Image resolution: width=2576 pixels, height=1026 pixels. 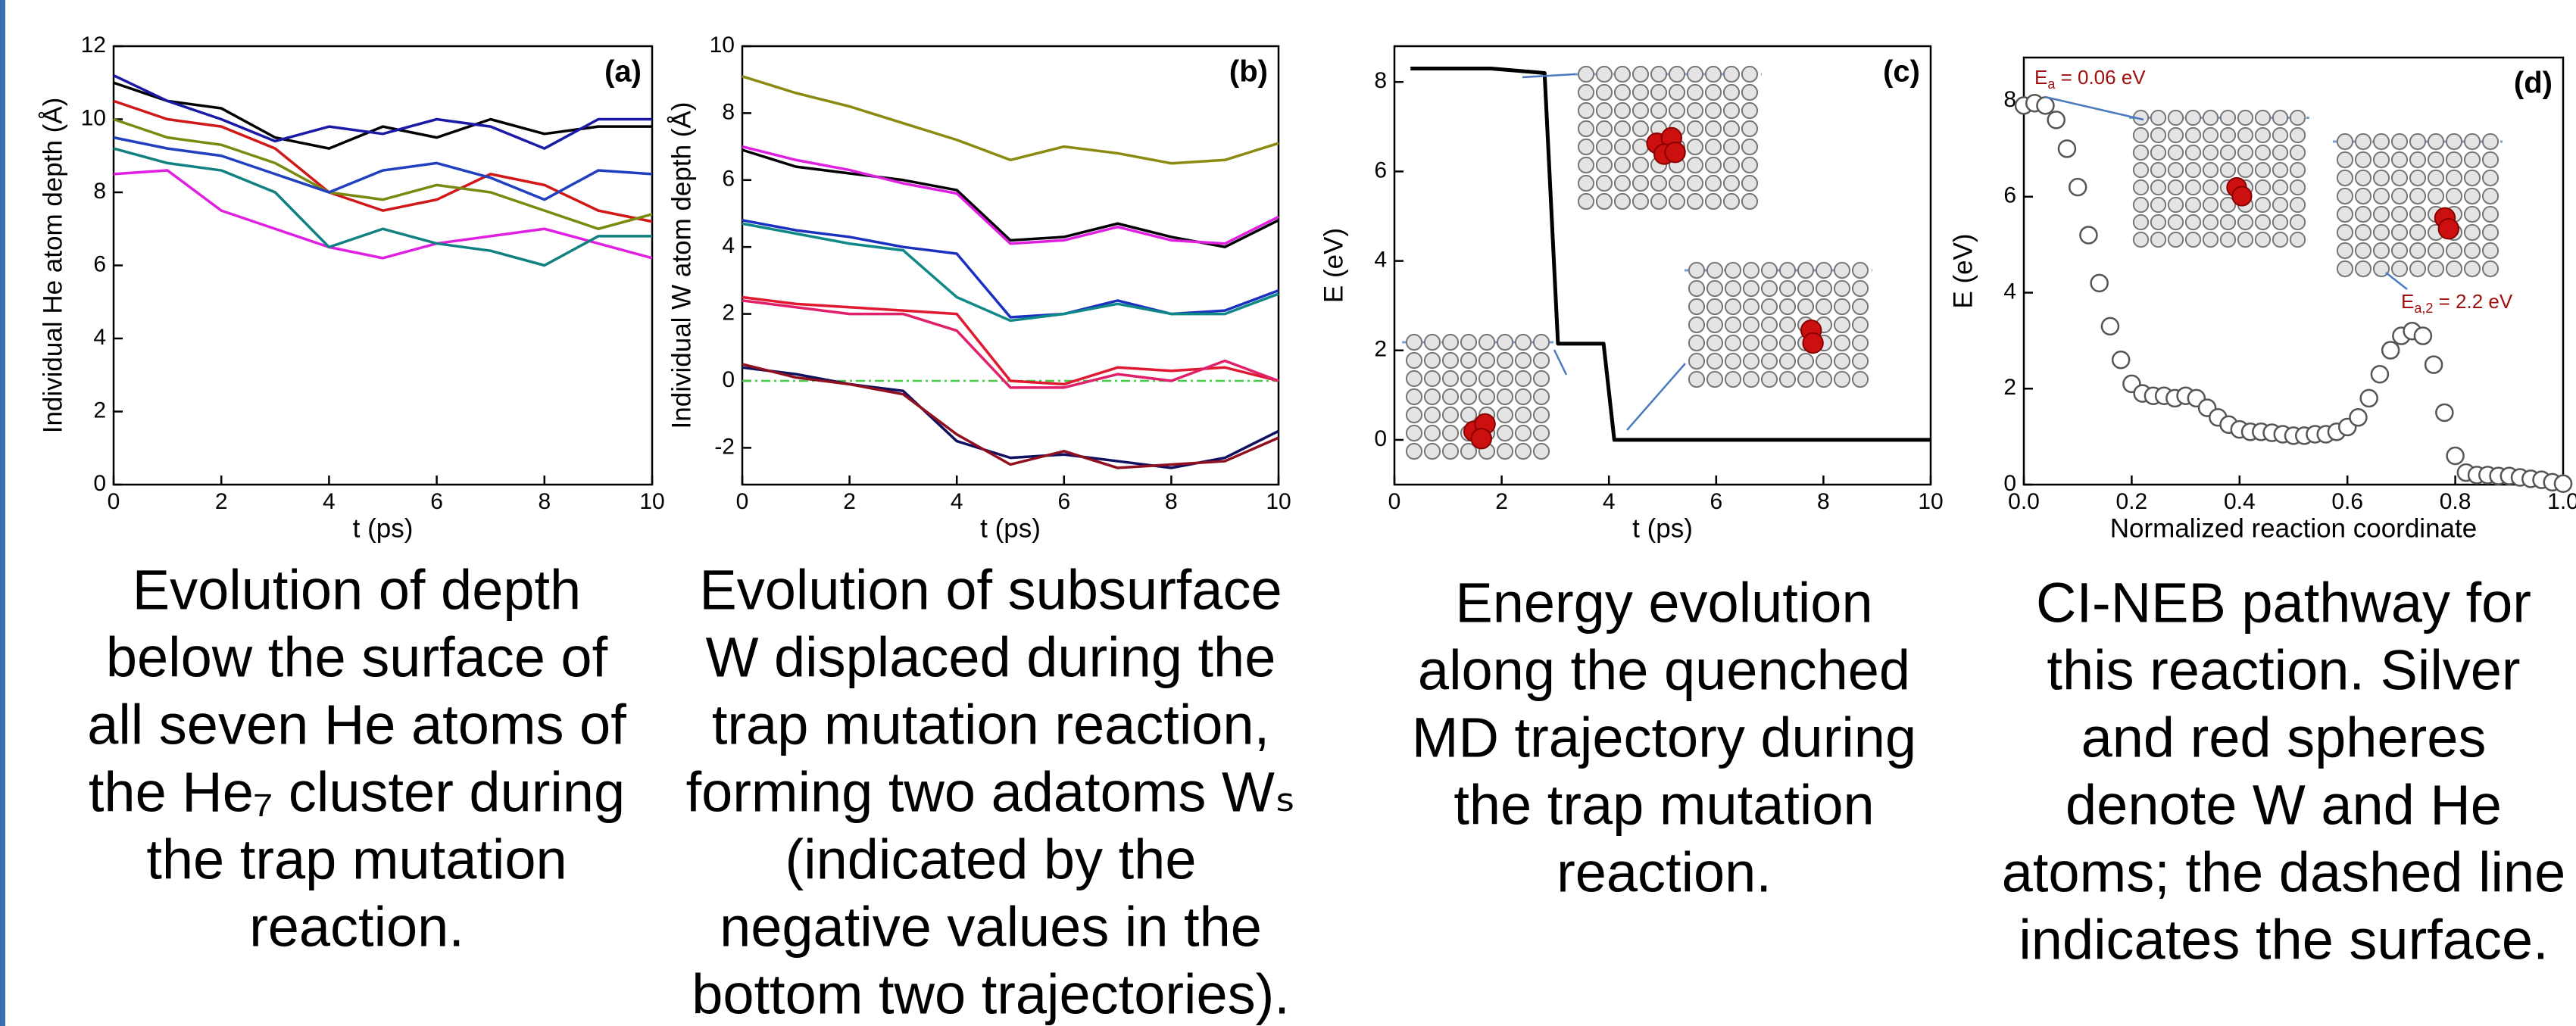 What do you see at coordinates (1664, 603) in the screenshot?
I see `caption-line: Energy evolution` at bounding box center [1664, 603].